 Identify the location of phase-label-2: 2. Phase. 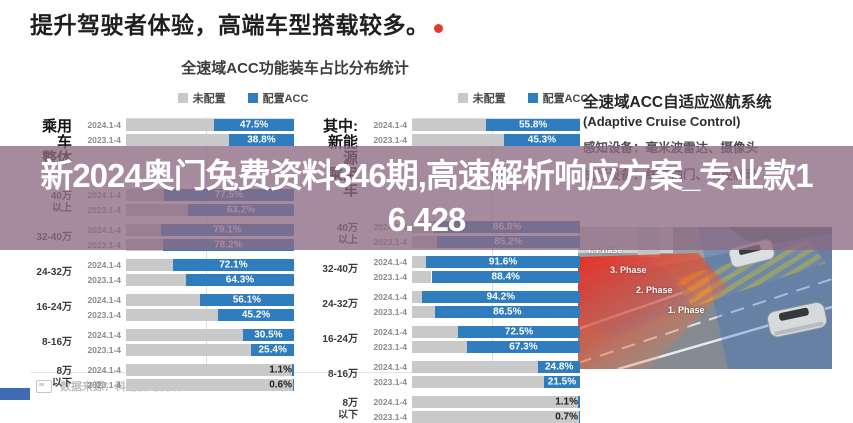
(654, 290).